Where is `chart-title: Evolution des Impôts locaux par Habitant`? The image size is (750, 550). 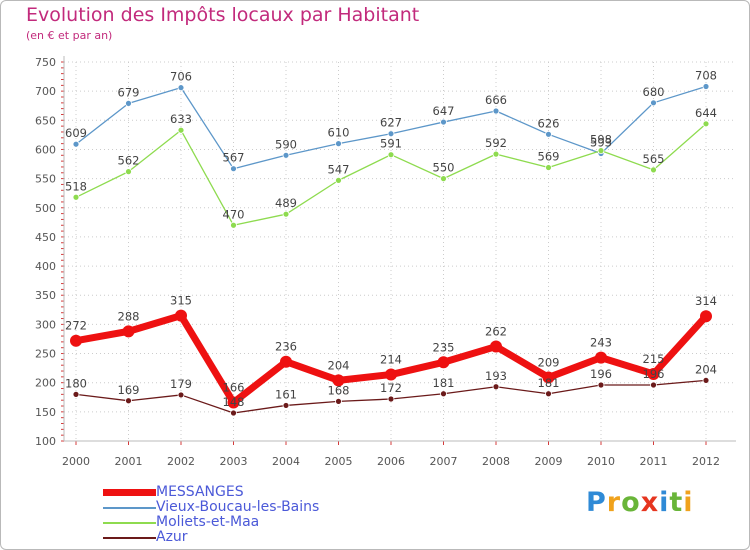 chart-title: Evolution des Impôts locaux par Habitant is located at coordinates (223, 15).